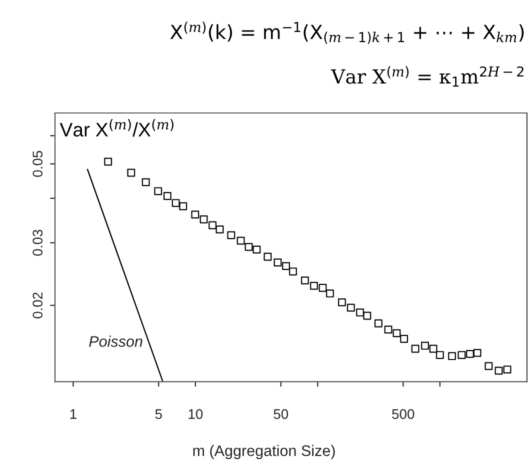  I want to click on x-tick-label: 10, so click(195, 414).